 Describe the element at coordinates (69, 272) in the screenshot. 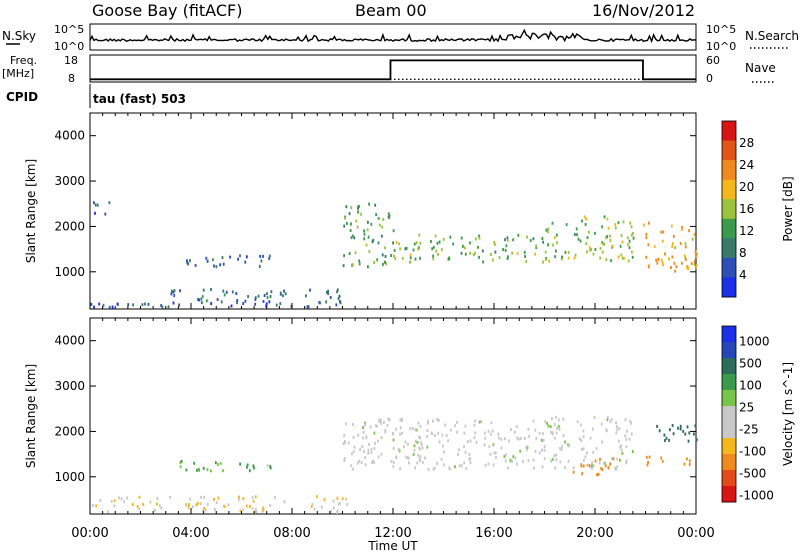

I see `power-ytick-label: 1000` at that location.